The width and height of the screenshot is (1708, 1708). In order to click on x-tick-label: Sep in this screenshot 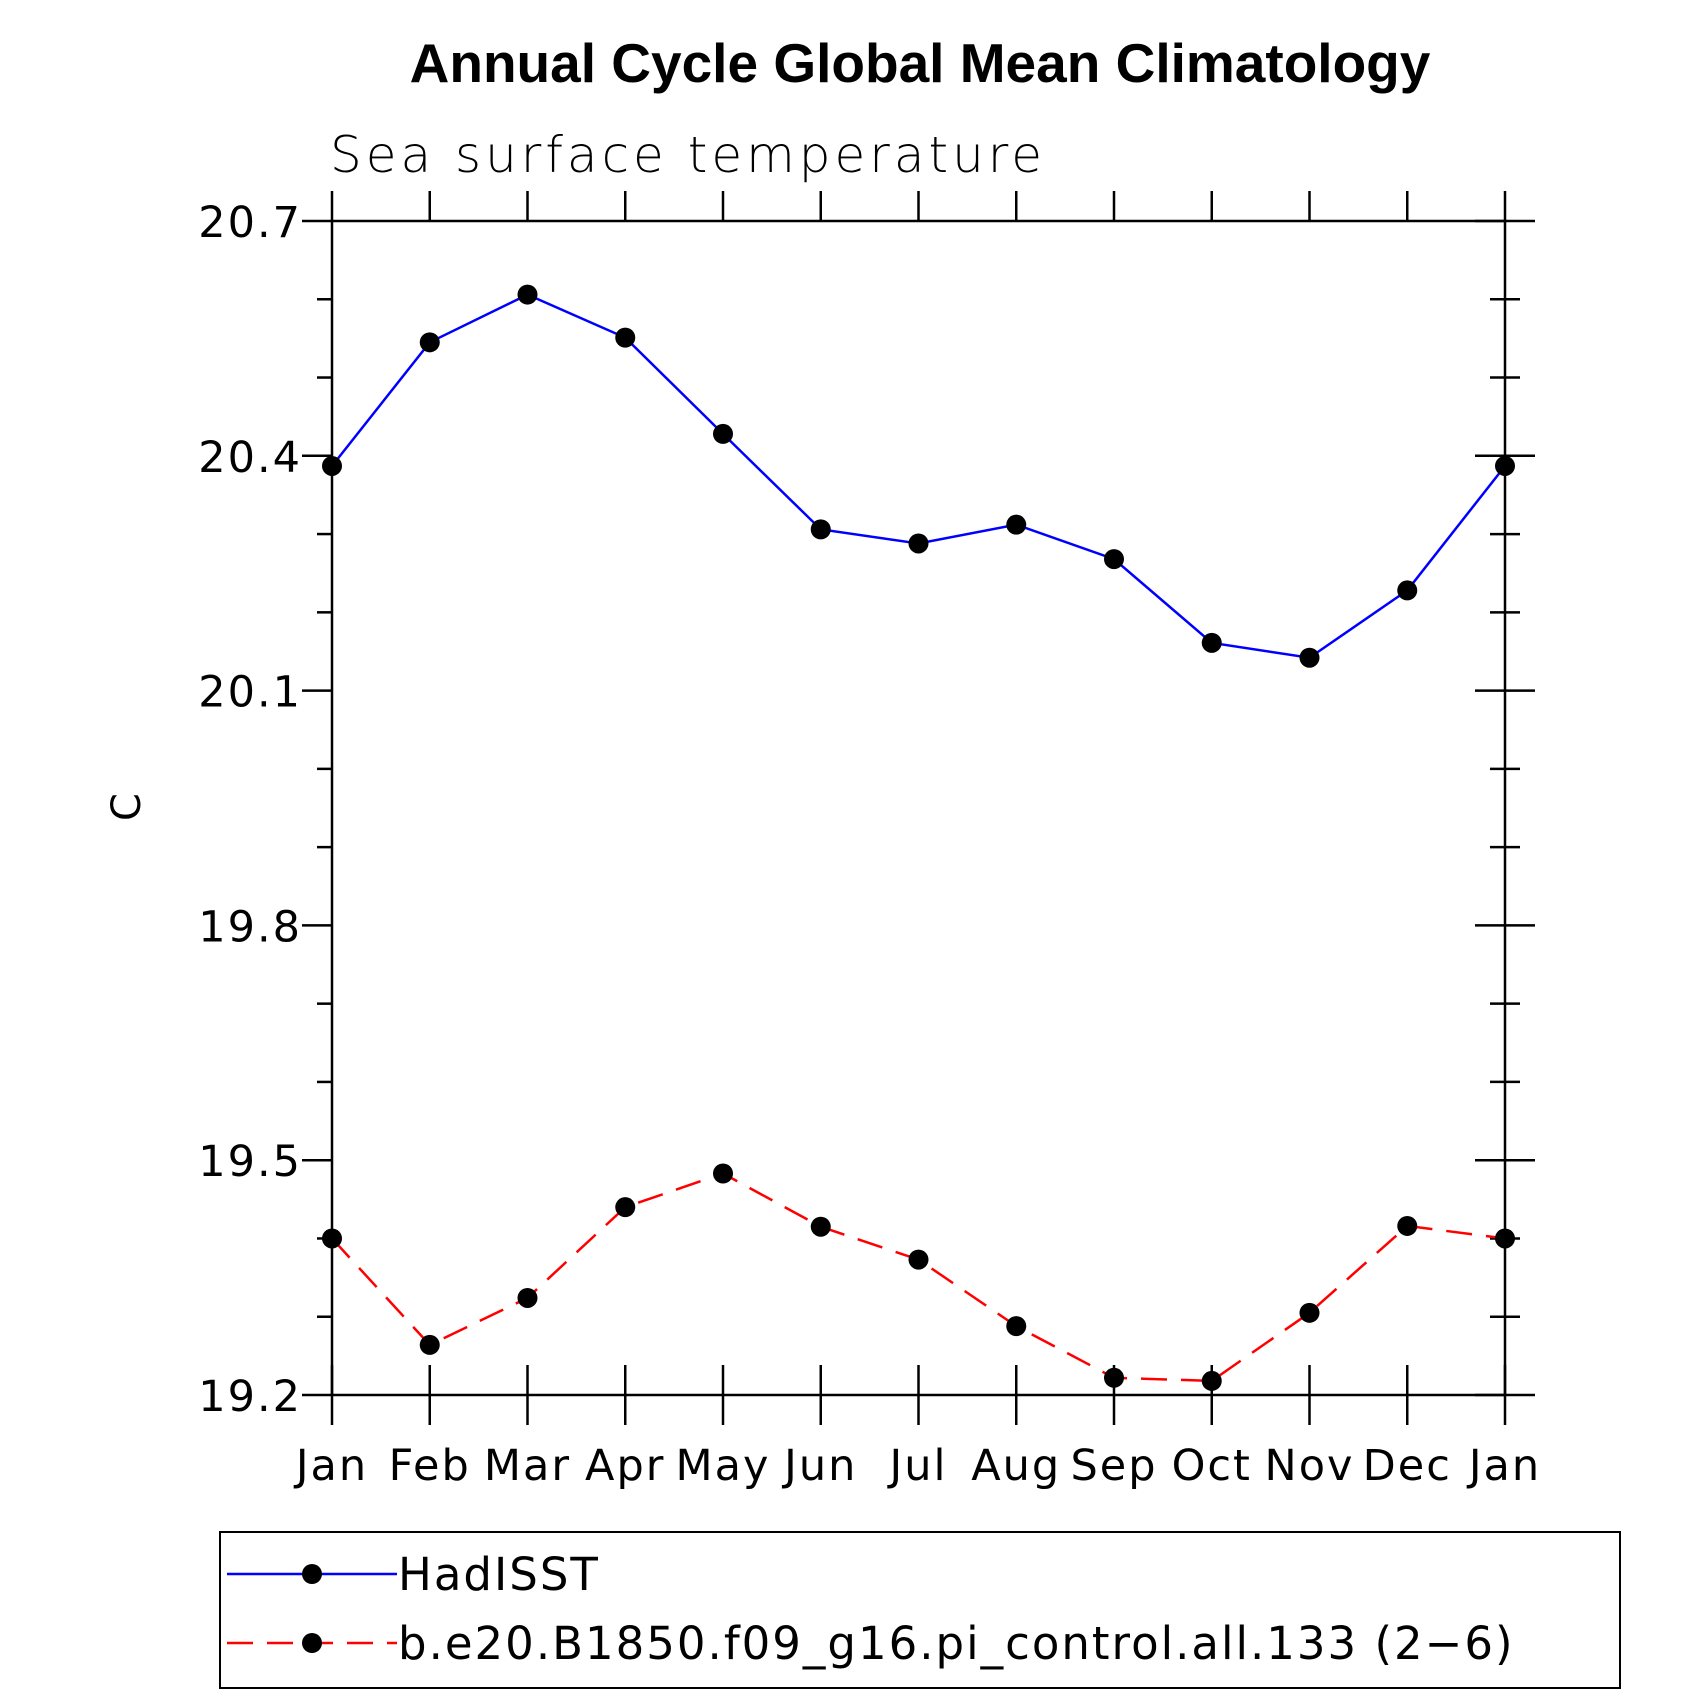, I will do `click(1113, 1466)`.